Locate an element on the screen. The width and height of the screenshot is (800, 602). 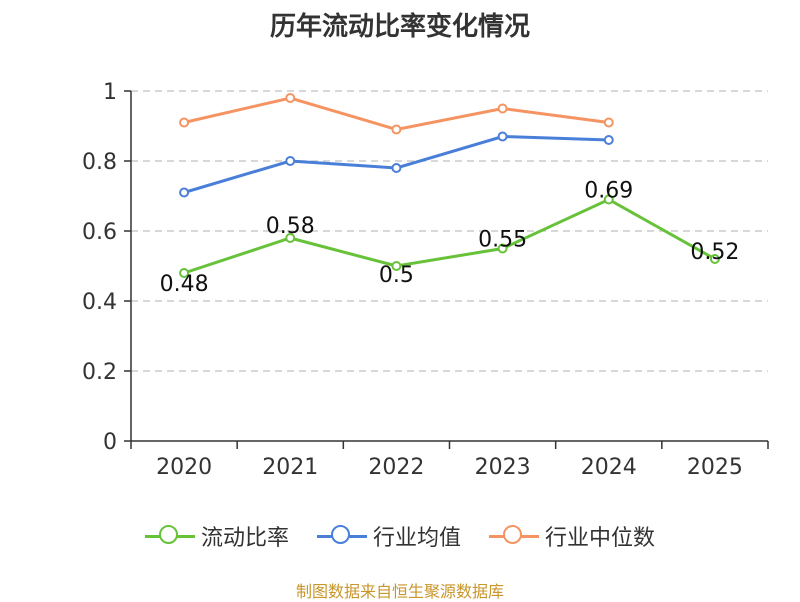
x-tick-label: 2024 is located at coordinates (609, 467).